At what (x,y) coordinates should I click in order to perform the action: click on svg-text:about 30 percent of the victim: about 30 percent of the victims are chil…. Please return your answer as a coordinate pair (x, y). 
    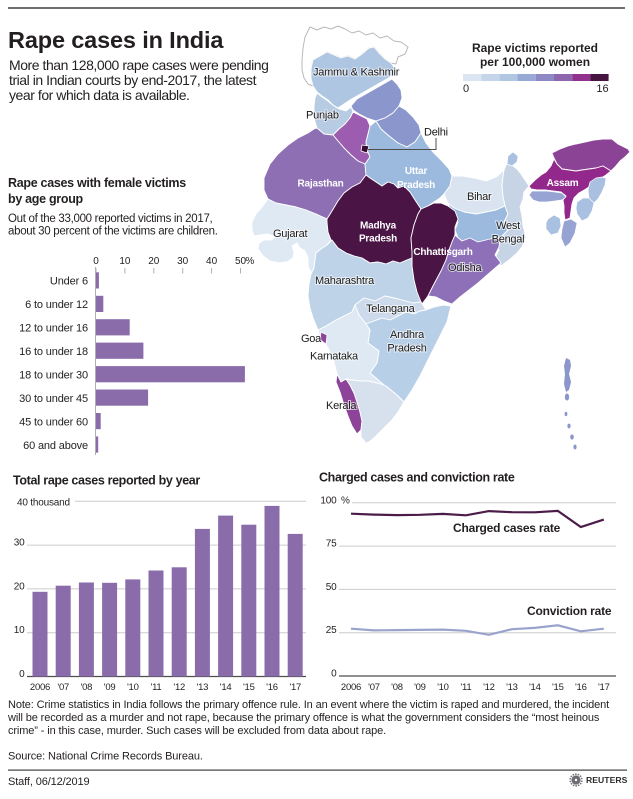
    Looking at the image, I should click on (113, 232).